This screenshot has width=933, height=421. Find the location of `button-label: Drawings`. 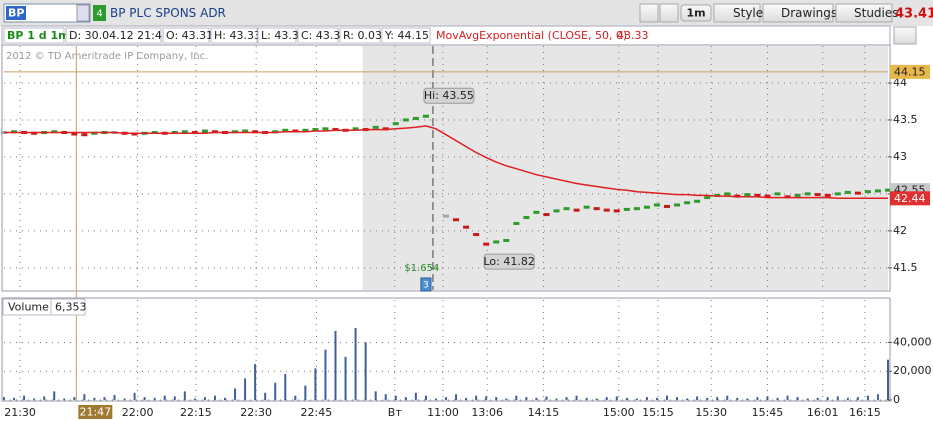

button-label: Drawings is located at coordinates (809, 13).